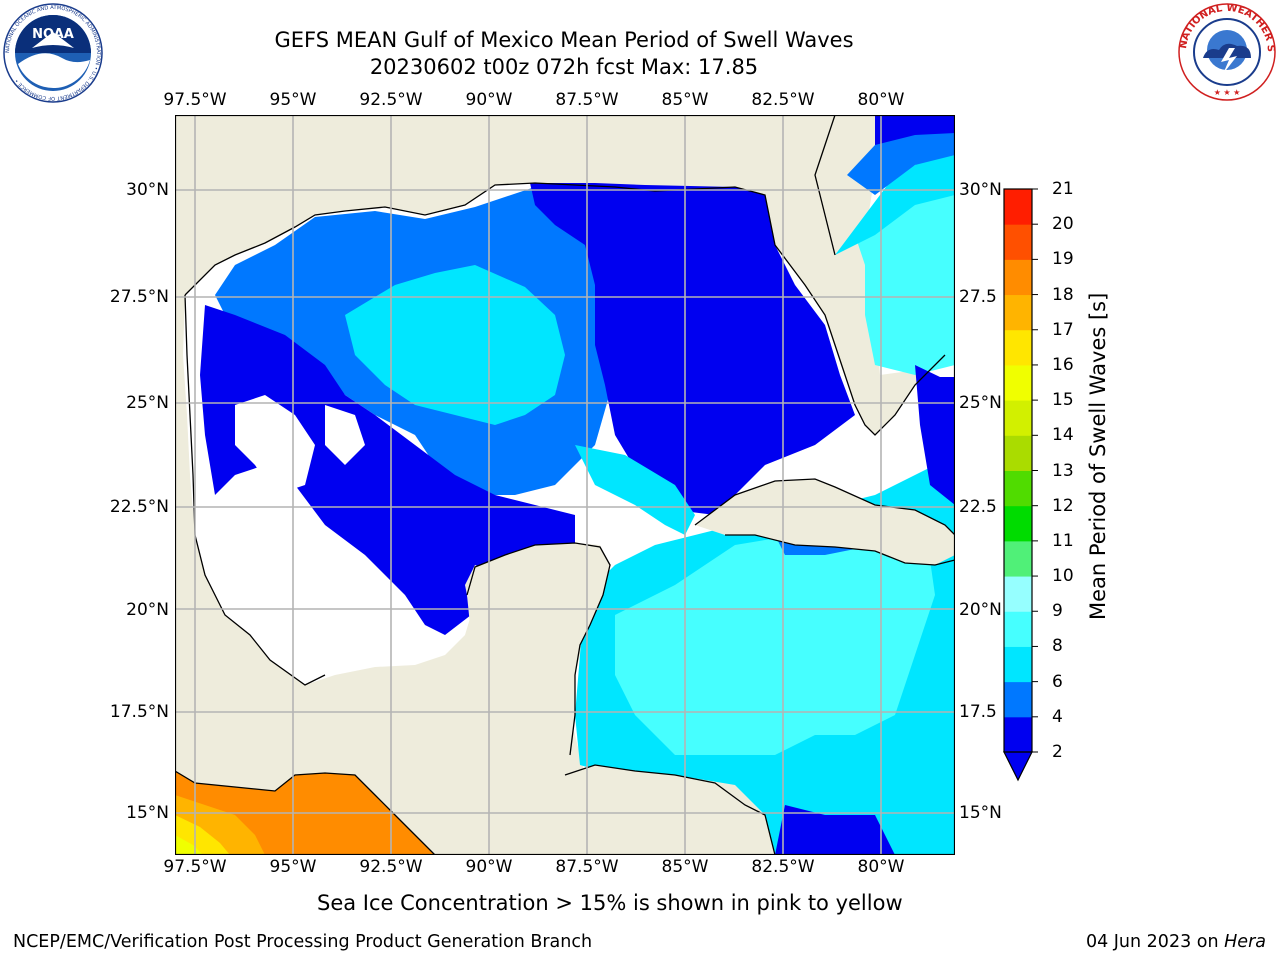  I want to click on colorbar-tick-label: 21, so click(1063, 189).